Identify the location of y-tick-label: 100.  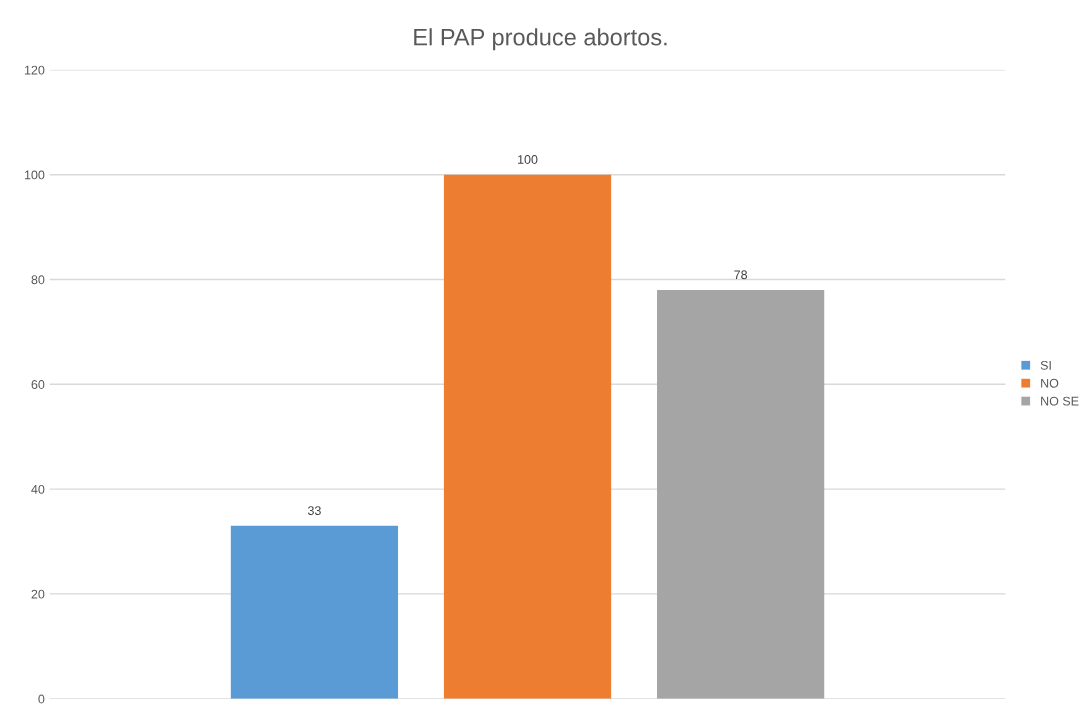
(34, 175).